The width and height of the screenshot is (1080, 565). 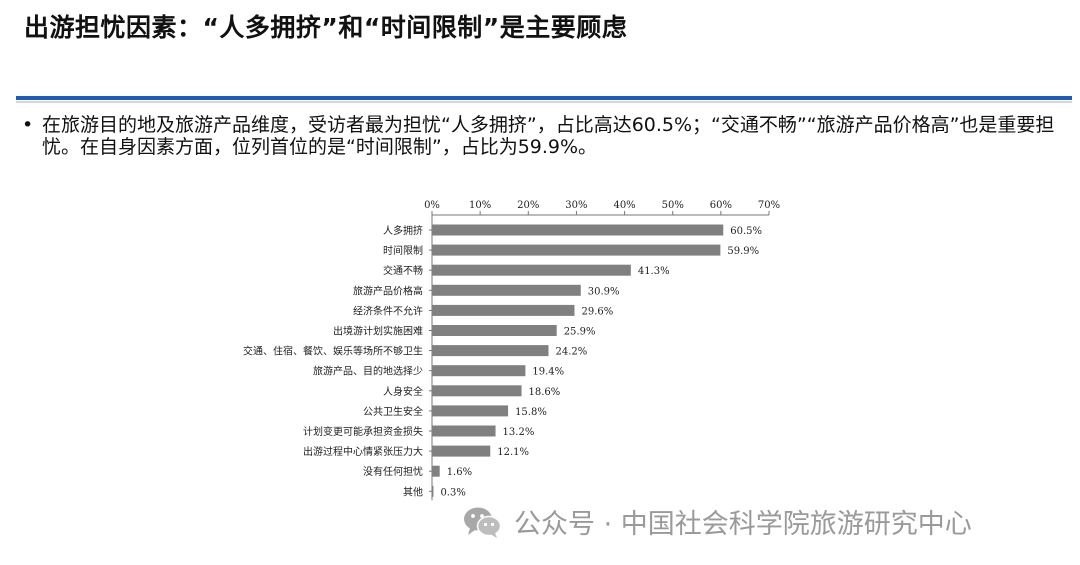 What do you see at coordinates (452, 492) in the screenshot?
I see `data-label: 0.3%` at bounding box center [452, 492].